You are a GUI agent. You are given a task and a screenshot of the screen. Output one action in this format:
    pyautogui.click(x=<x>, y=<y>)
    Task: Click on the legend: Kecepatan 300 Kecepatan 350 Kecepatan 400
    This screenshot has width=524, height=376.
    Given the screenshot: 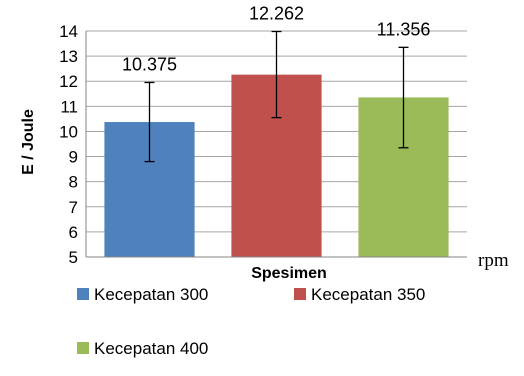 What is the action you would take?
    pyautogui.click(x=251, y=321)
    